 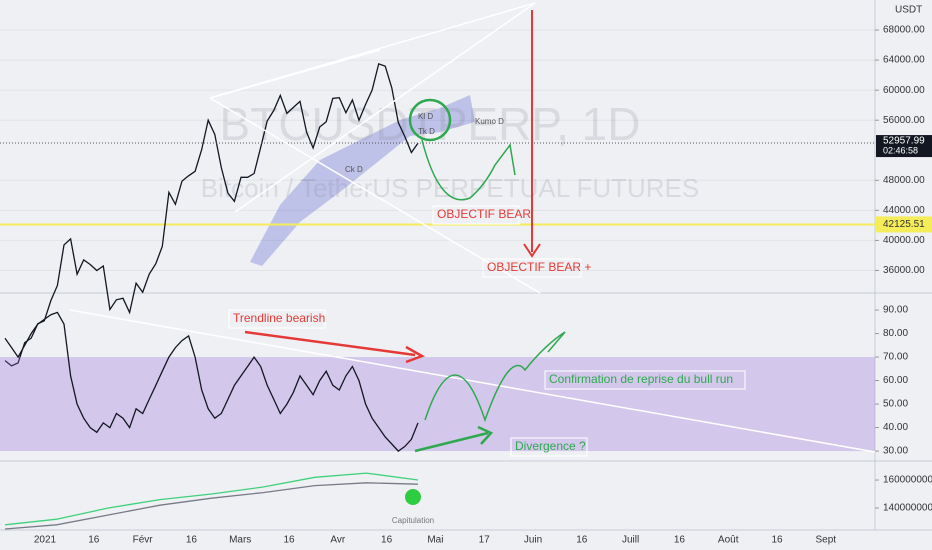 I want to click on annotation: OBJECTIF BEAR, so click(x=484, y=214).